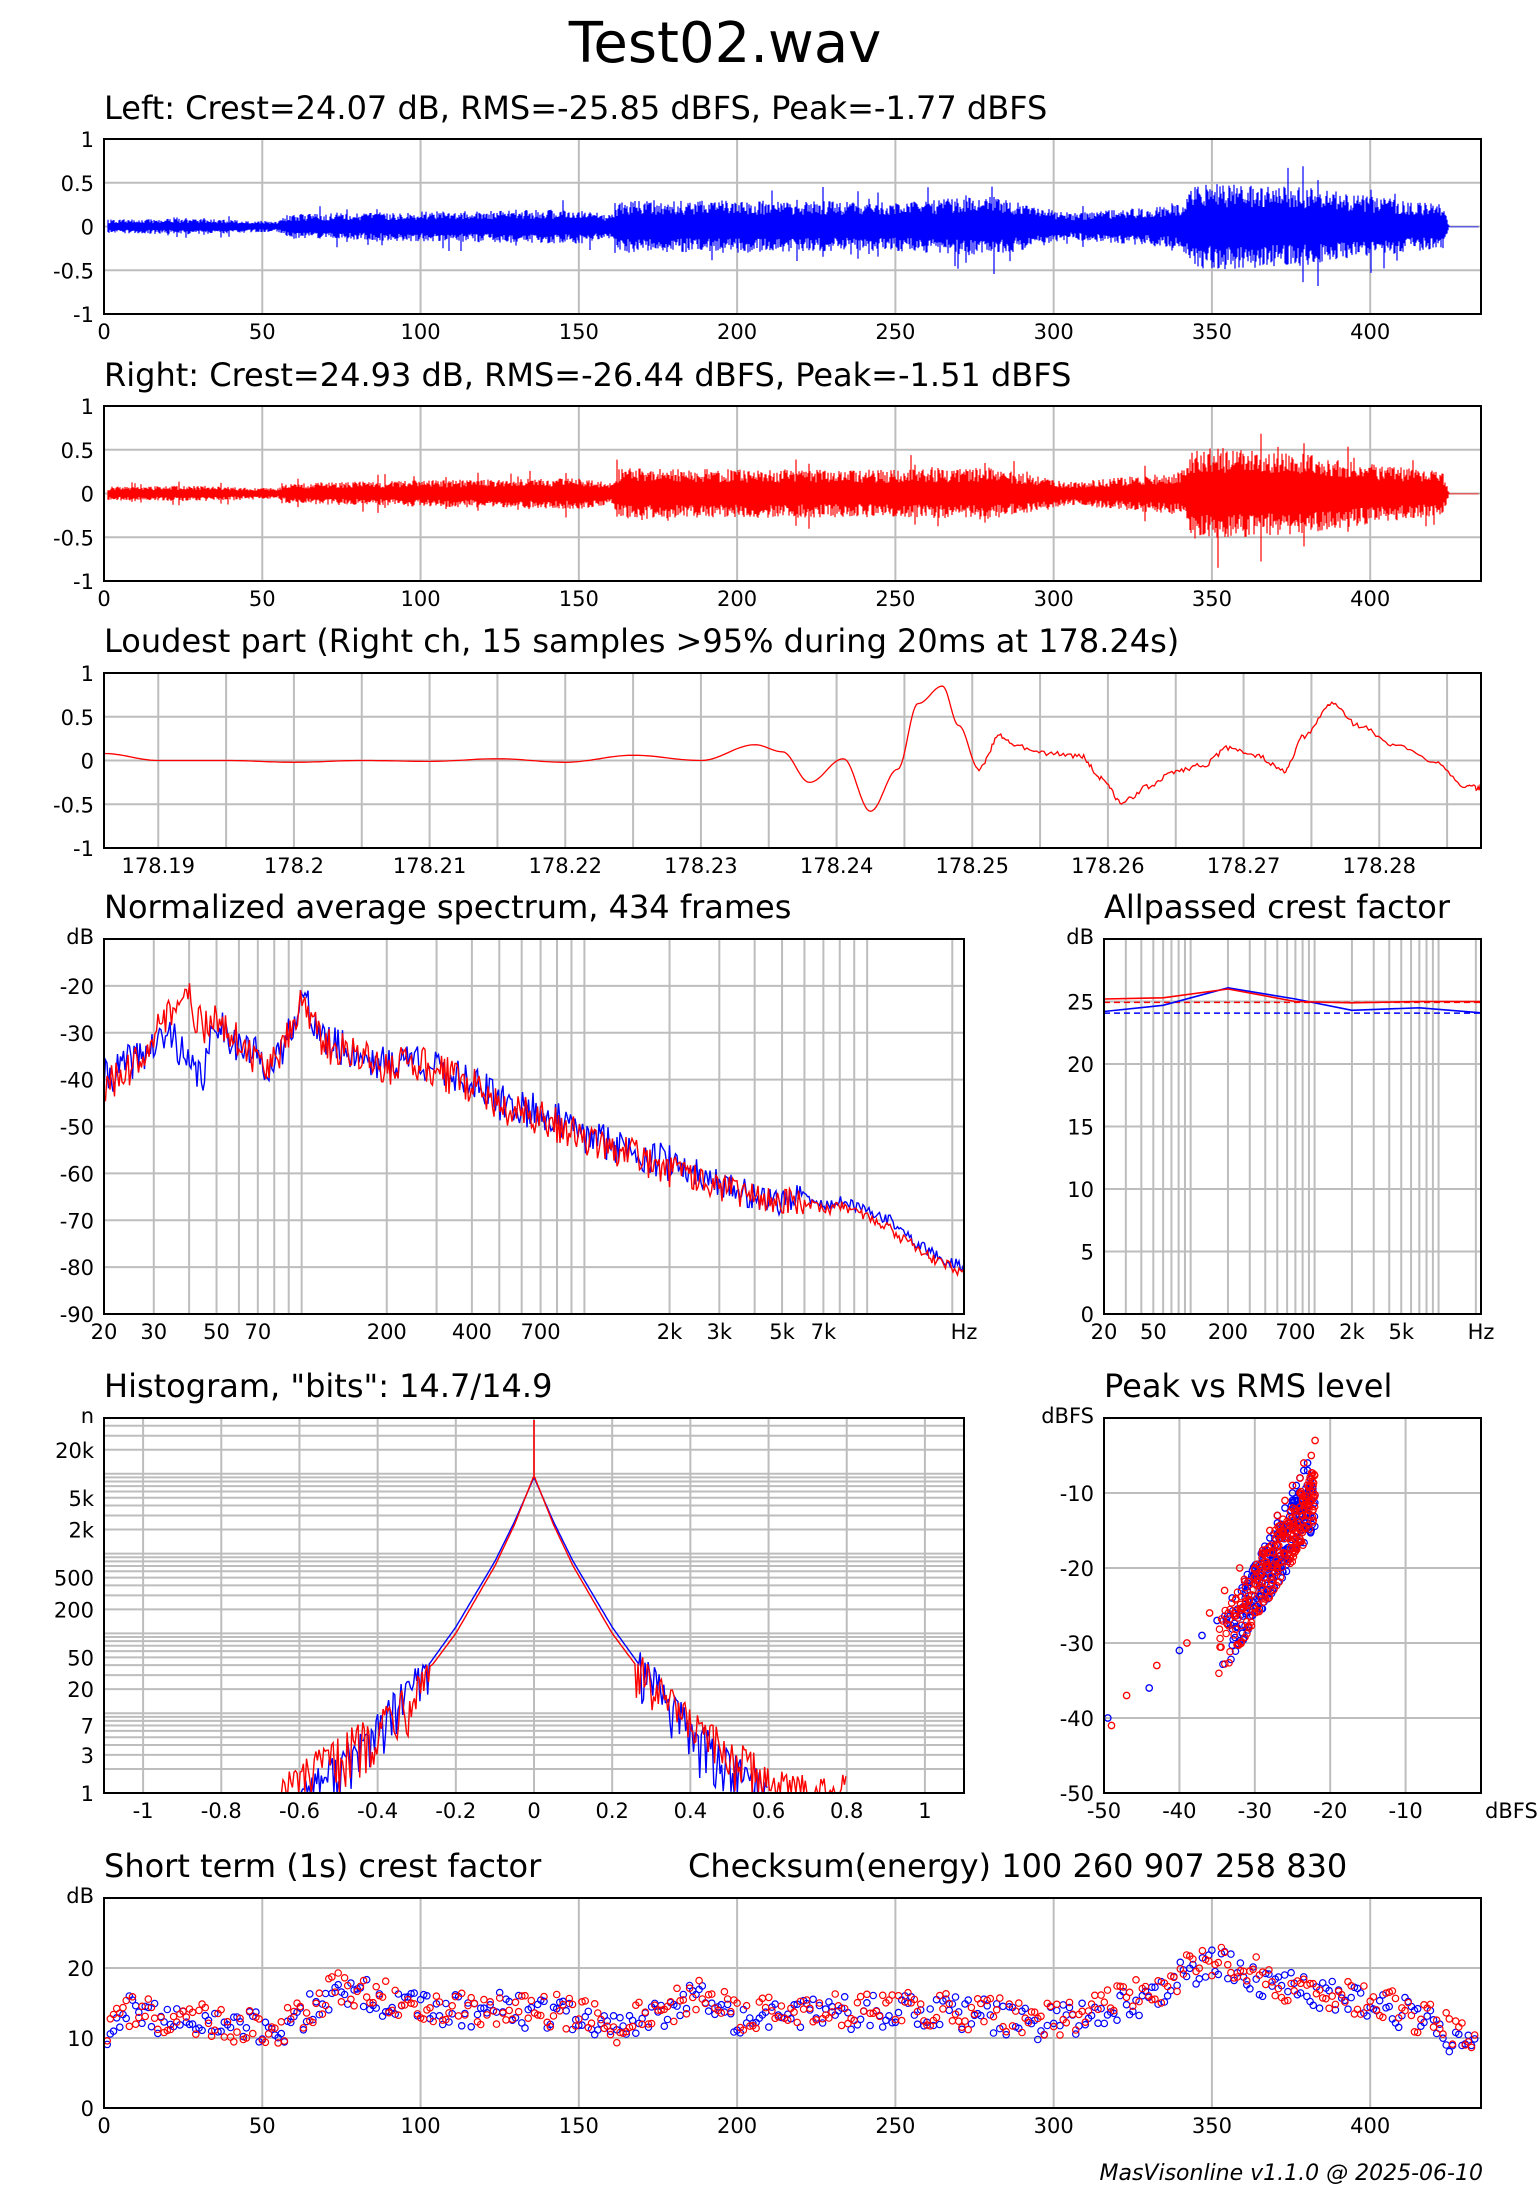  Describe the element at coordinates (1293, 1332) in the screenshot. I see `allpassed-crest-x-tick-labels: 20 50 200 700 2k 5k Hz` at that location.